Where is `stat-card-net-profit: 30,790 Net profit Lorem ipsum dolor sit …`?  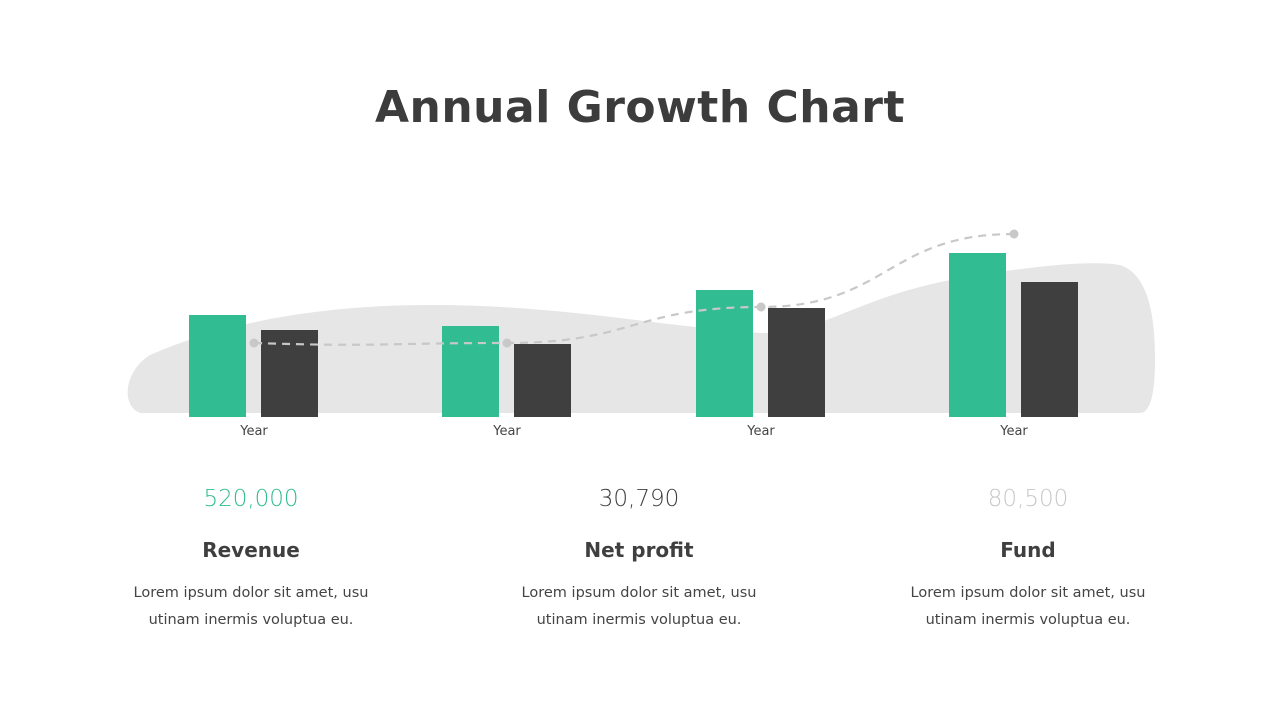 stat-card-net-profit: 30,790 Net profit Lorem ipsum dolor sit … is located at coordinates (639, 560).